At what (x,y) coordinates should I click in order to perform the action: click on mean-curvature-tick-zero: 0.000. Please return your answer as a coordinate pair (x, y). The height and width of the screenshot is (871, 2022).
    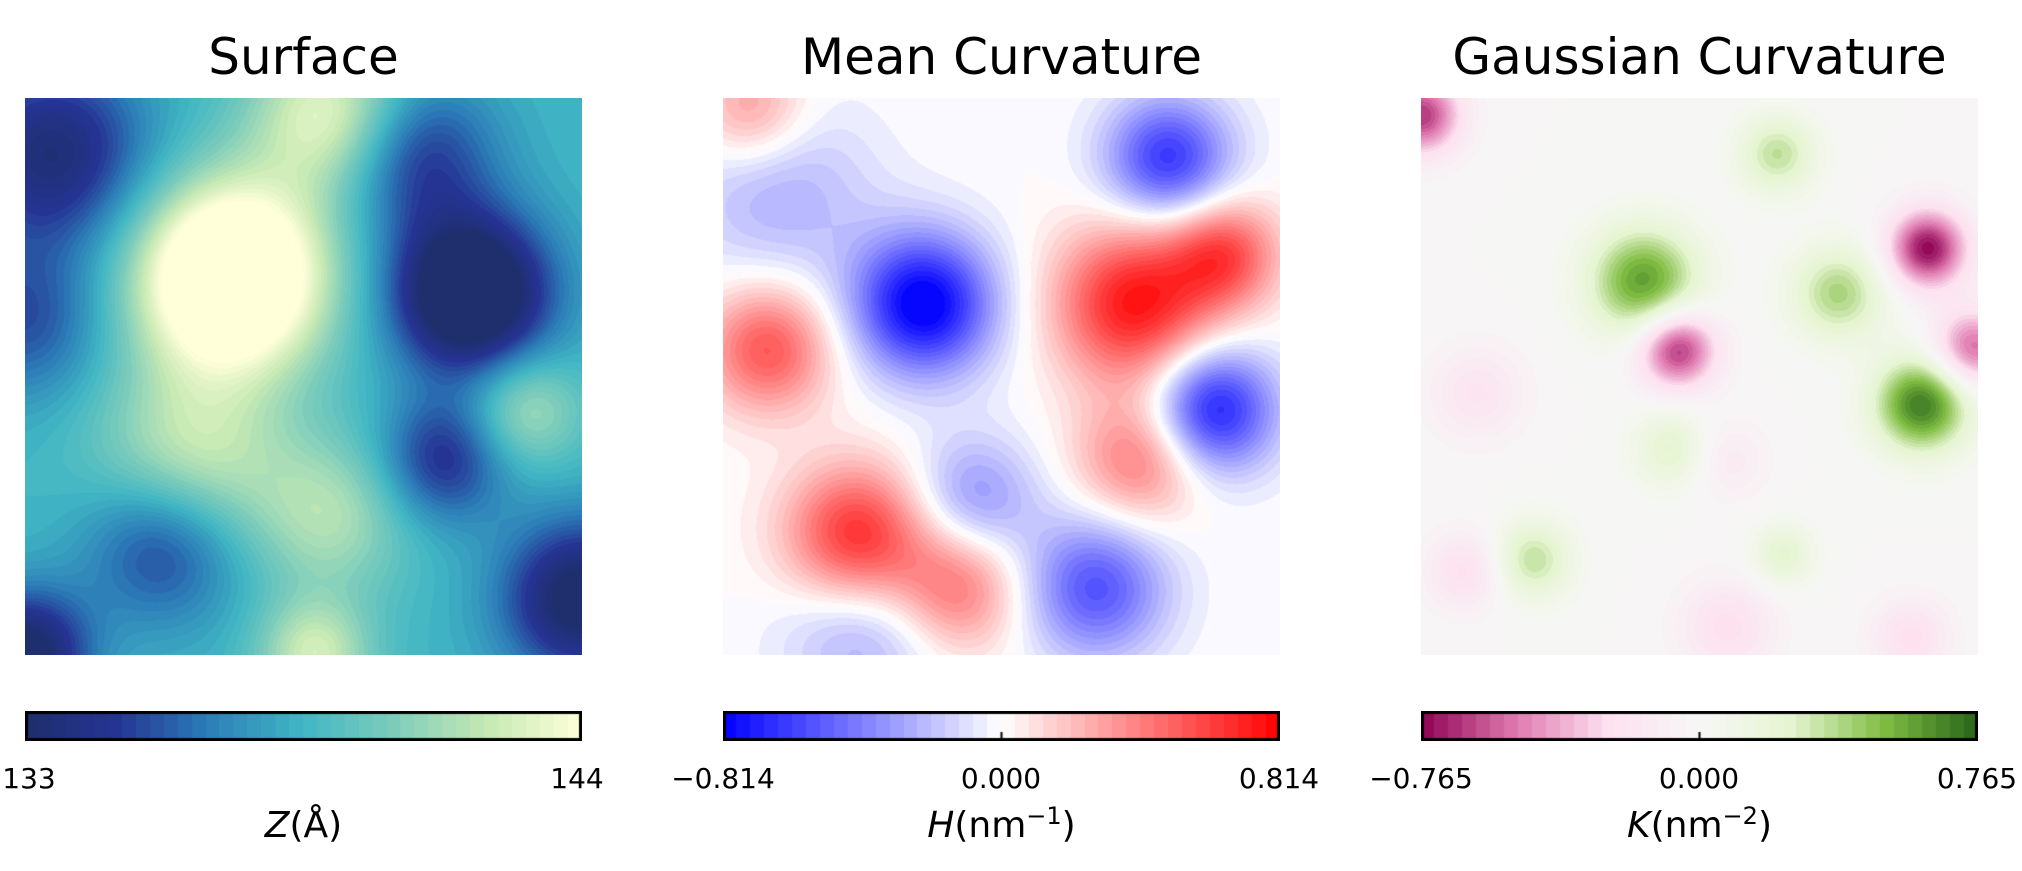
    Looking at the image, I should click on (1001, 778).